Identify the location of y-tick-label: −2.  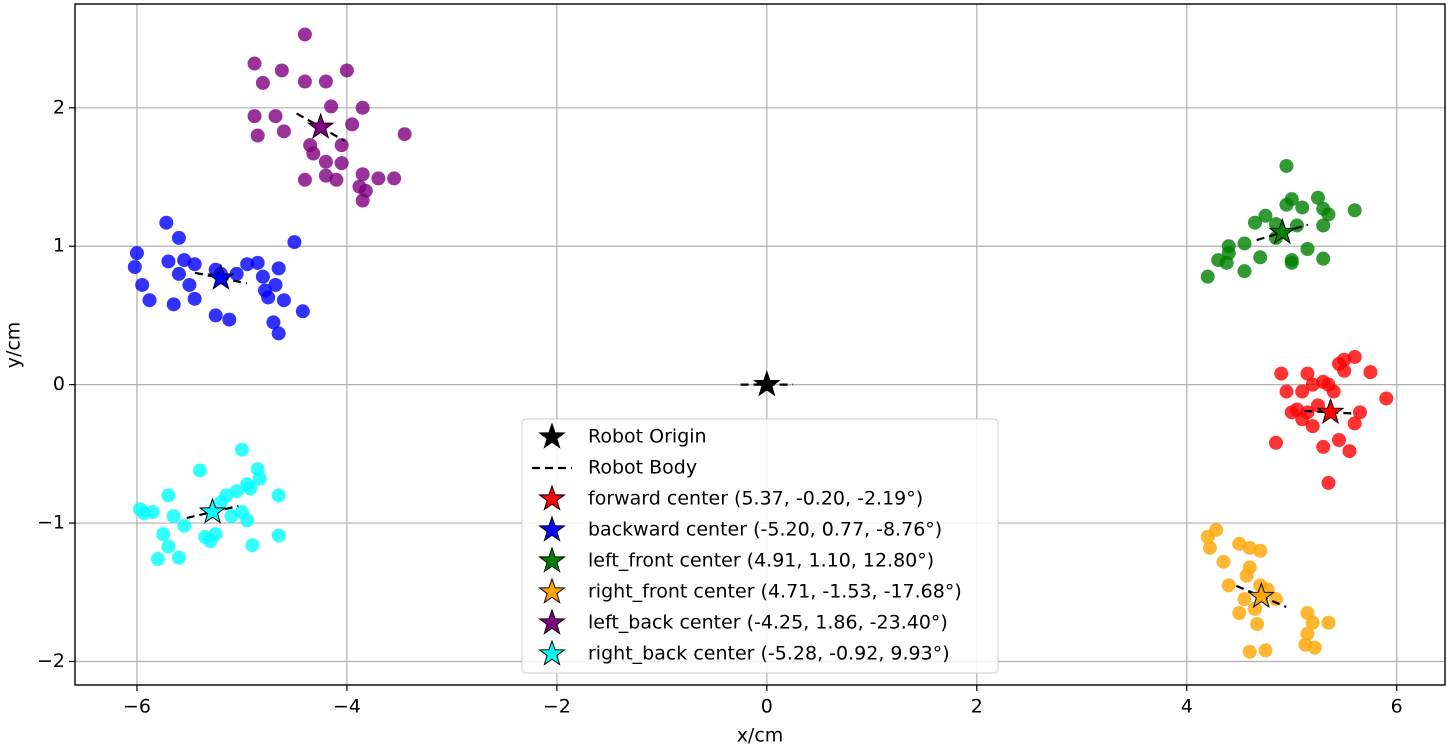
(51, 661).